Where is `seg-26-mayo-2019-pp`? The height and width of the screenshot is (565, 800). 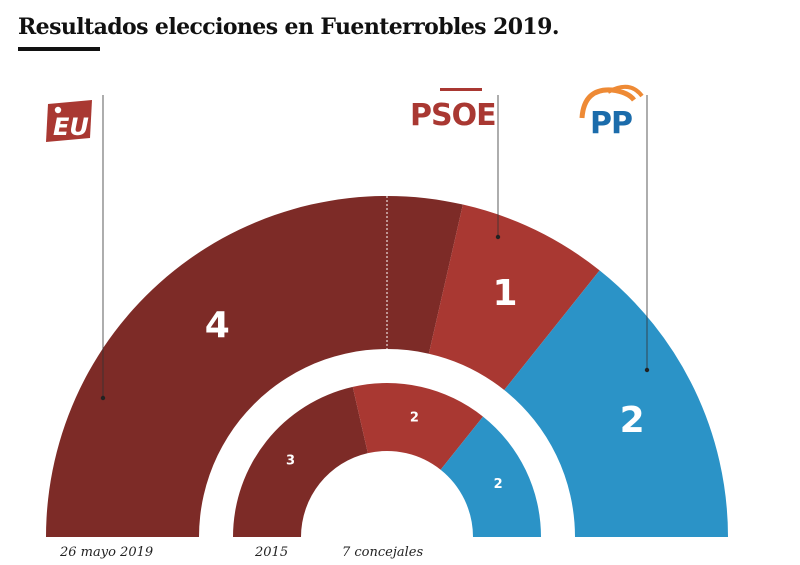 seg-26-mayo-2019-pp is located at coordinates (616, 403).